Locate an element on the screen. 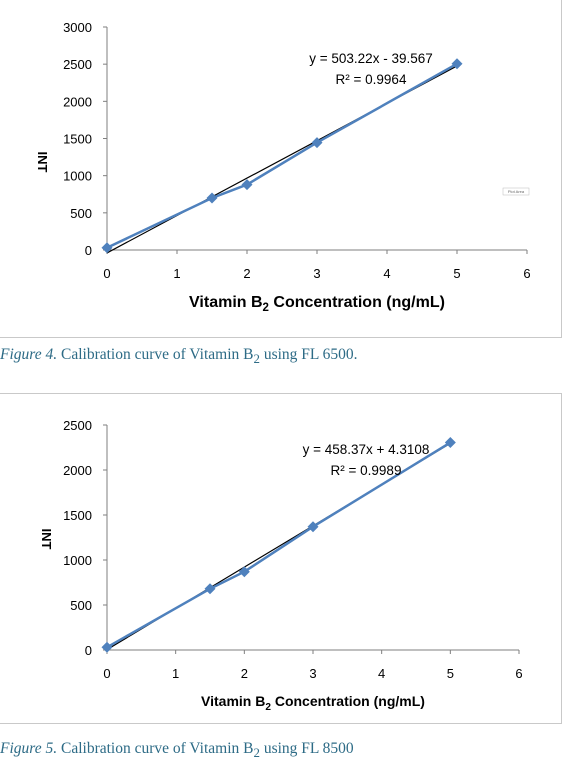  plot-area-tooltip: Plot Area is located at coordinates (516, 191).